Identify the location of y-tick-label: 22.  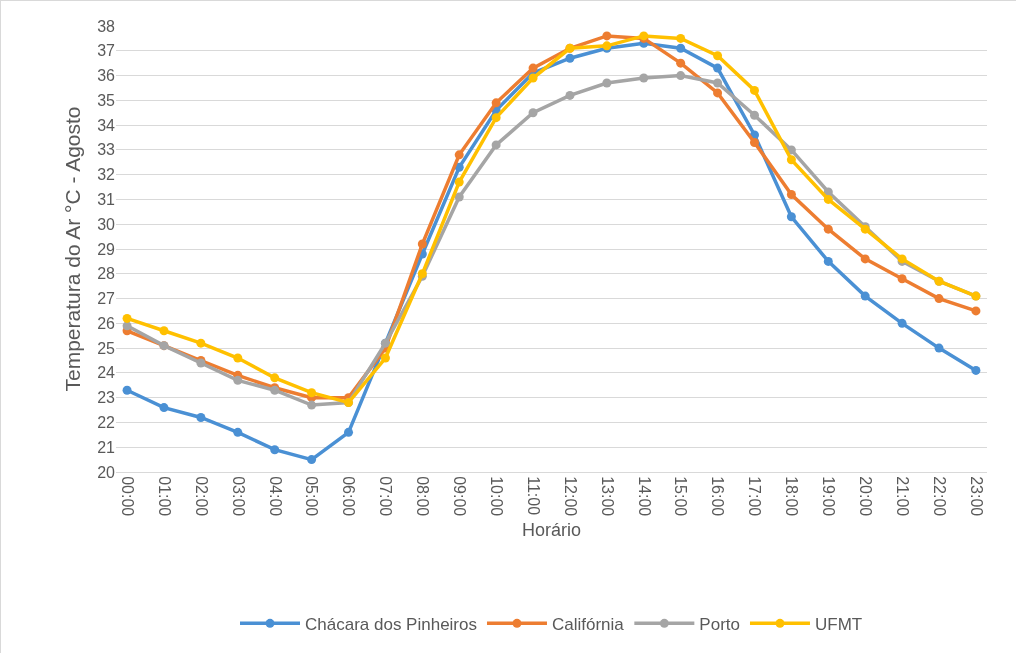
(106, 423).